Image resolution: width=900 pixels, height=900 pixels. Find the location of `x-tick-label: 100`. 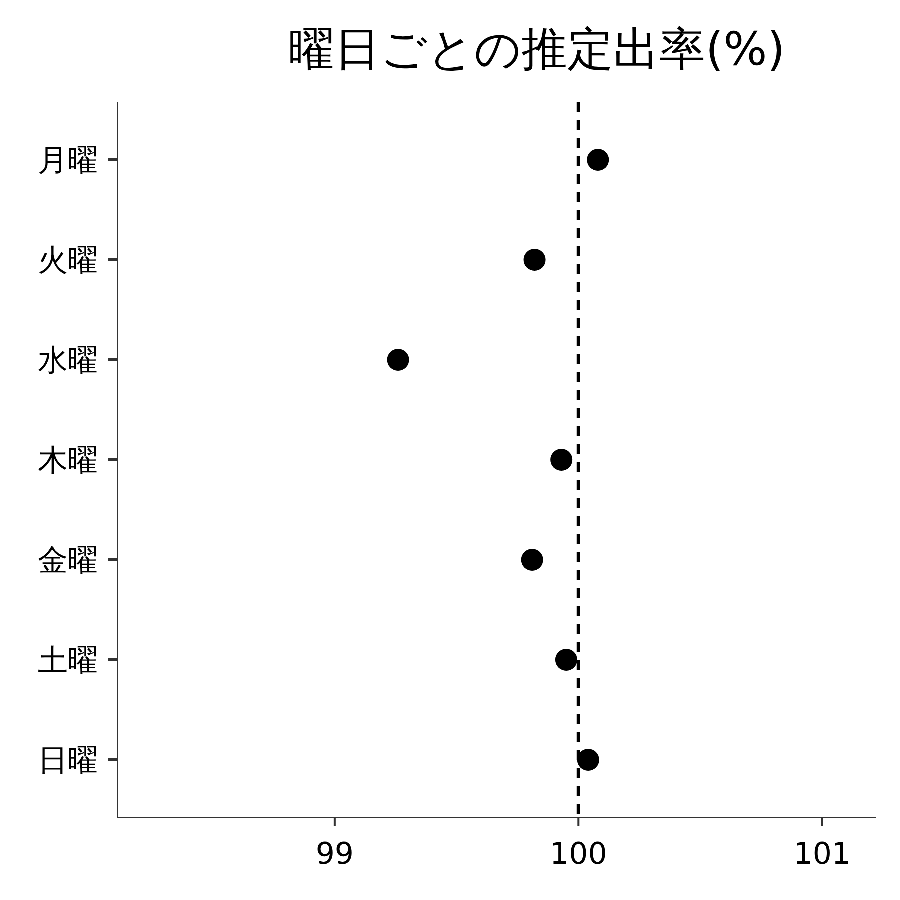

x-tick-label: 100 is located at coordinates (579, 854).